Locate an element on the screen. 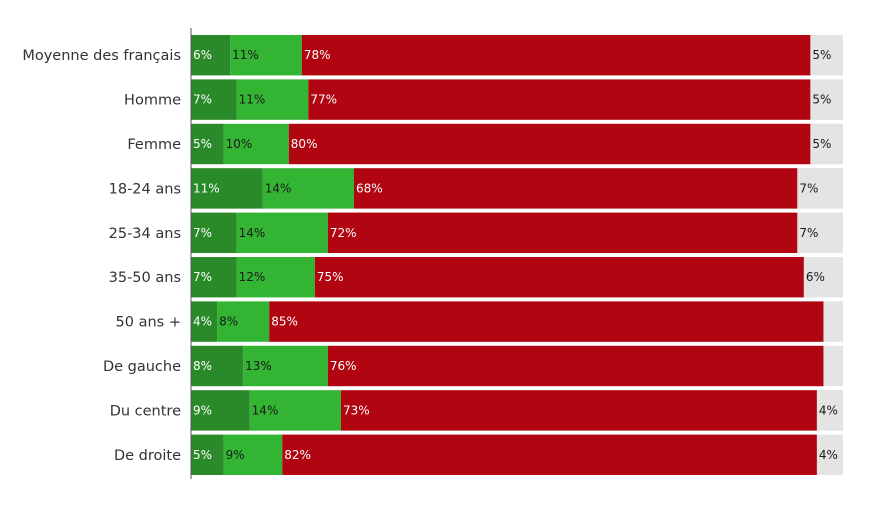 Image resolution: width=883 pixels, height=515 pixels. category-label: 35-50 ans is located at coordinates (145, 278).